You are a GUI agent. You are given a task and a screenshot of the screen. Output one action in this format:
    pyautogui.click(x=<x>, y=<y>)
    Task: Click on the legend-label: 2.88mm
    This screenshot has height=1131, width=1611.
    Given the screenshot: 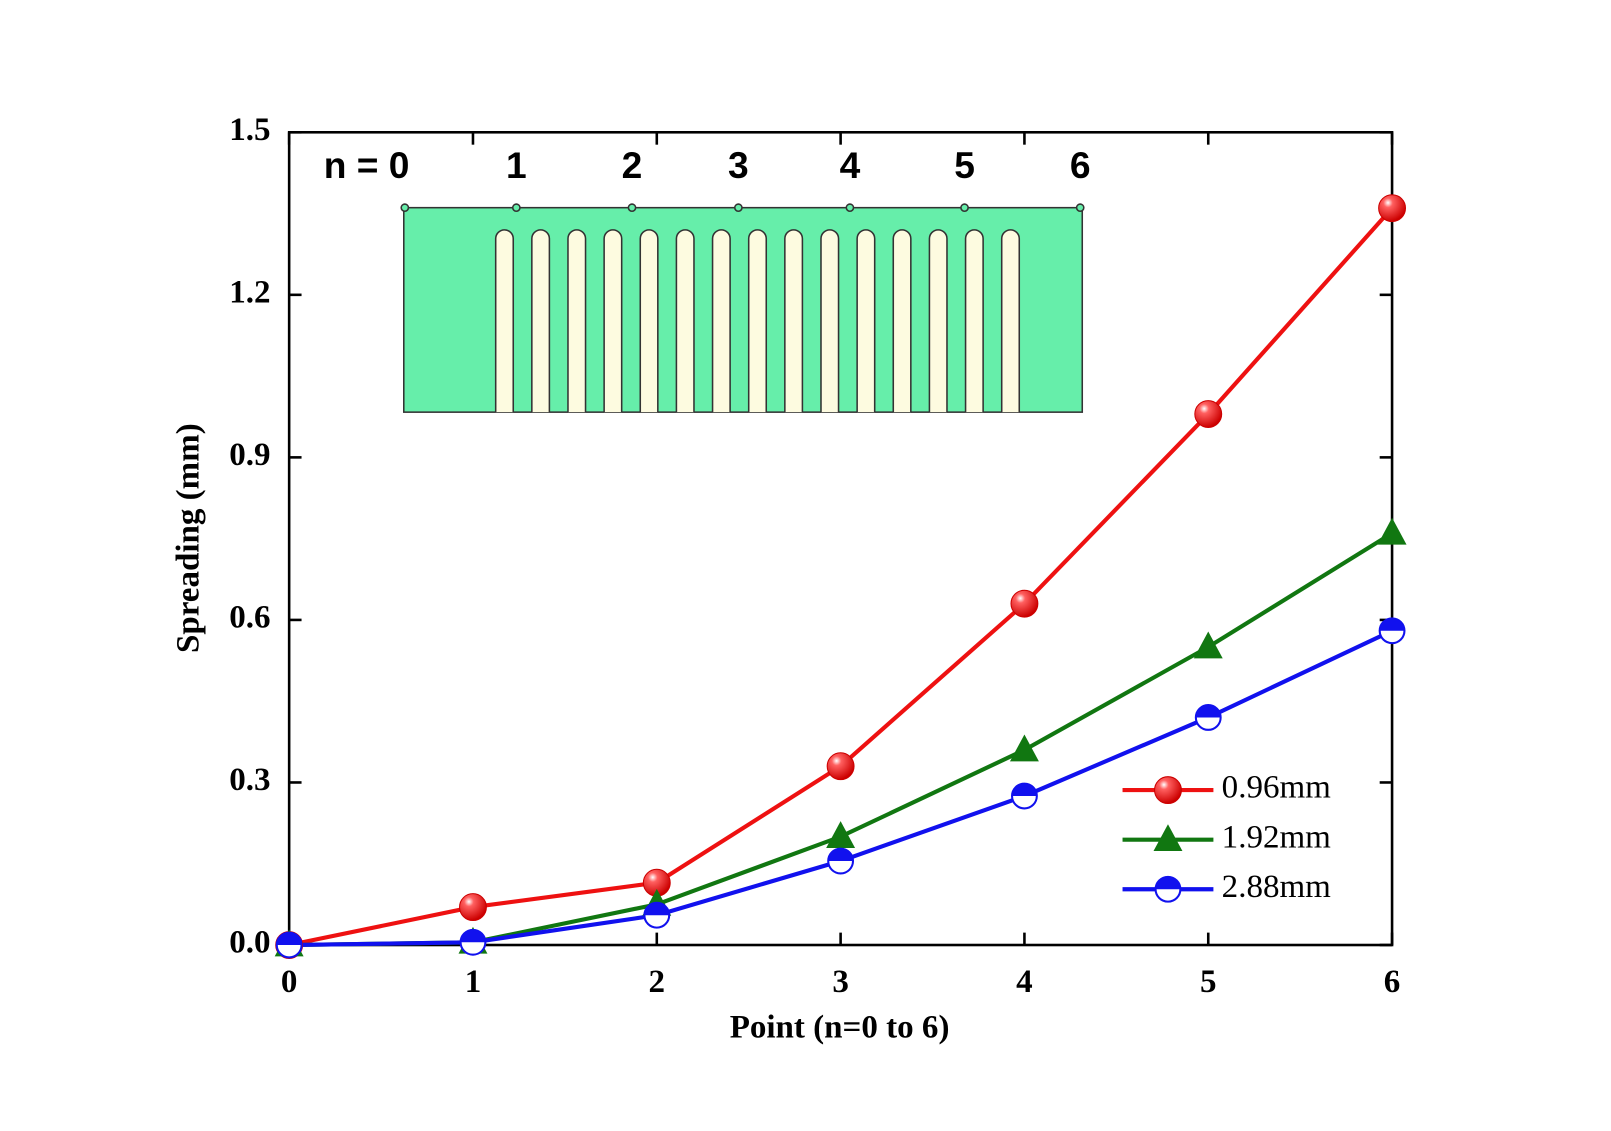 What is the action you would take?
    pyautogui.click(x=1276, y=887)
    